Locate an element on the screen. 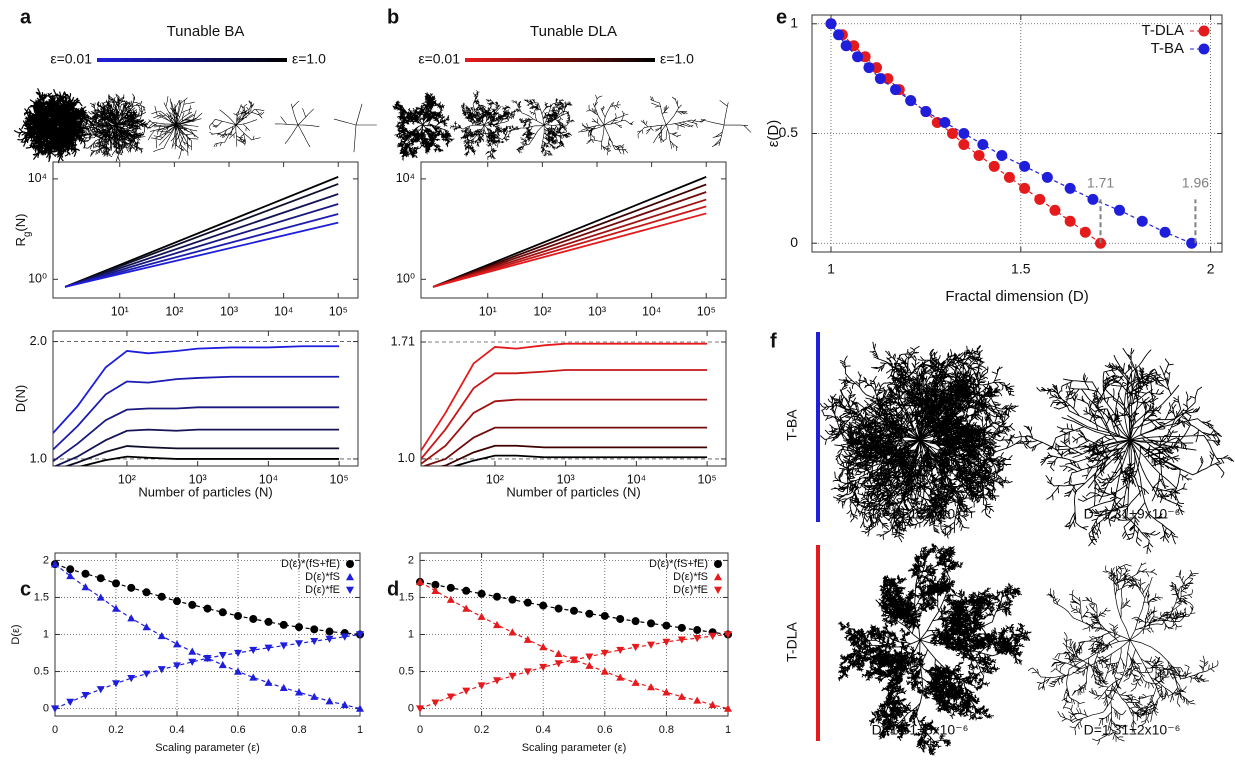  plot-frame is located at coordinates (573, 230).